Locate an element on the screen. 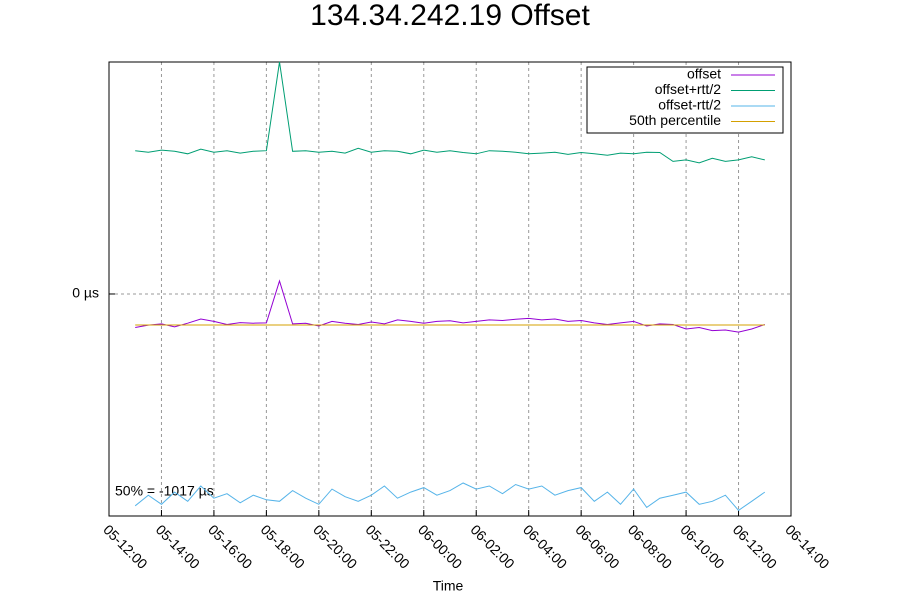 This screenshot has height=600, width=900. y-tick-label: 0 µs is located at coordinates (85, 293).